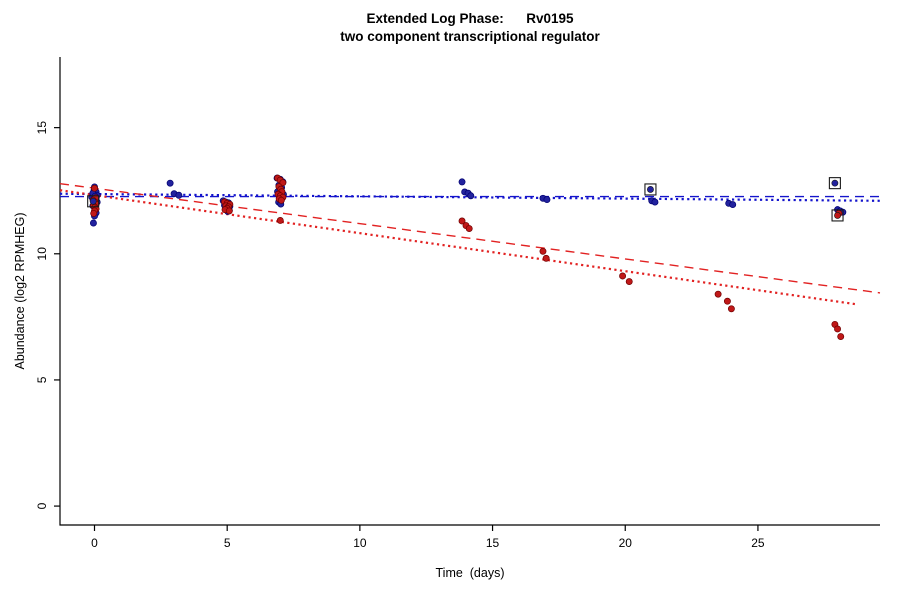  What do you see at coordinates (470, 573) in the screenshot?
I see `x-axis-label: Time (days)` at bounding box center [470, 573].